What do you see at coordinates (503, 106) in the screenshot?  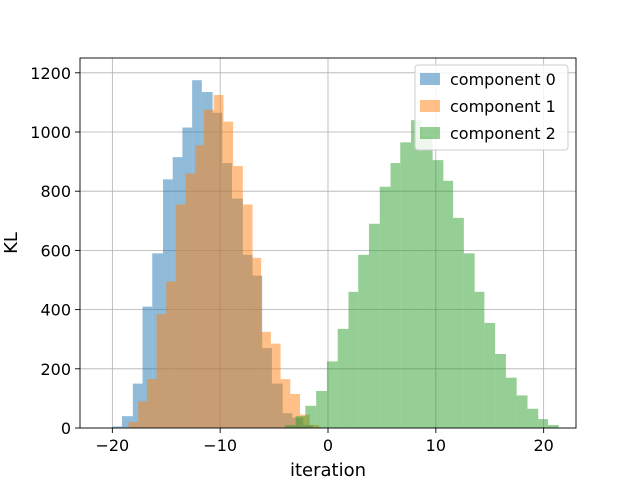 I see `legend-label-component-1: component 1` at bounding box center [503, 106].